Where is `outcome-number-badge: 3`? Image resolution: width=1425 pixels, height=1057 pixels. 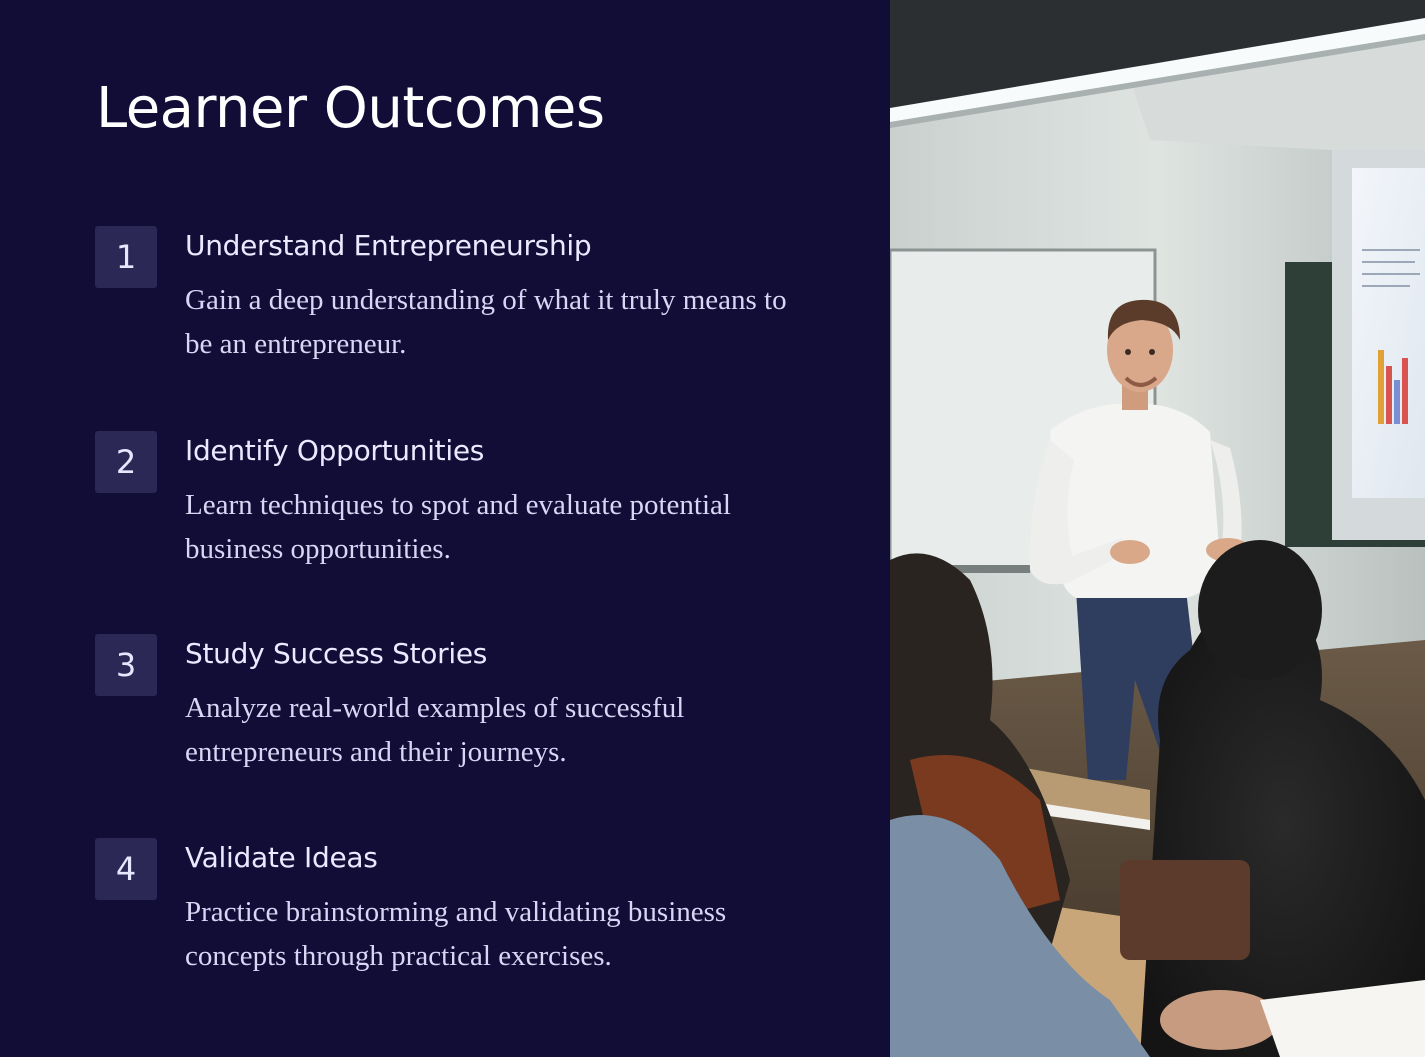 outcome-number-badge: 3 is located at coordinates (126, 665).